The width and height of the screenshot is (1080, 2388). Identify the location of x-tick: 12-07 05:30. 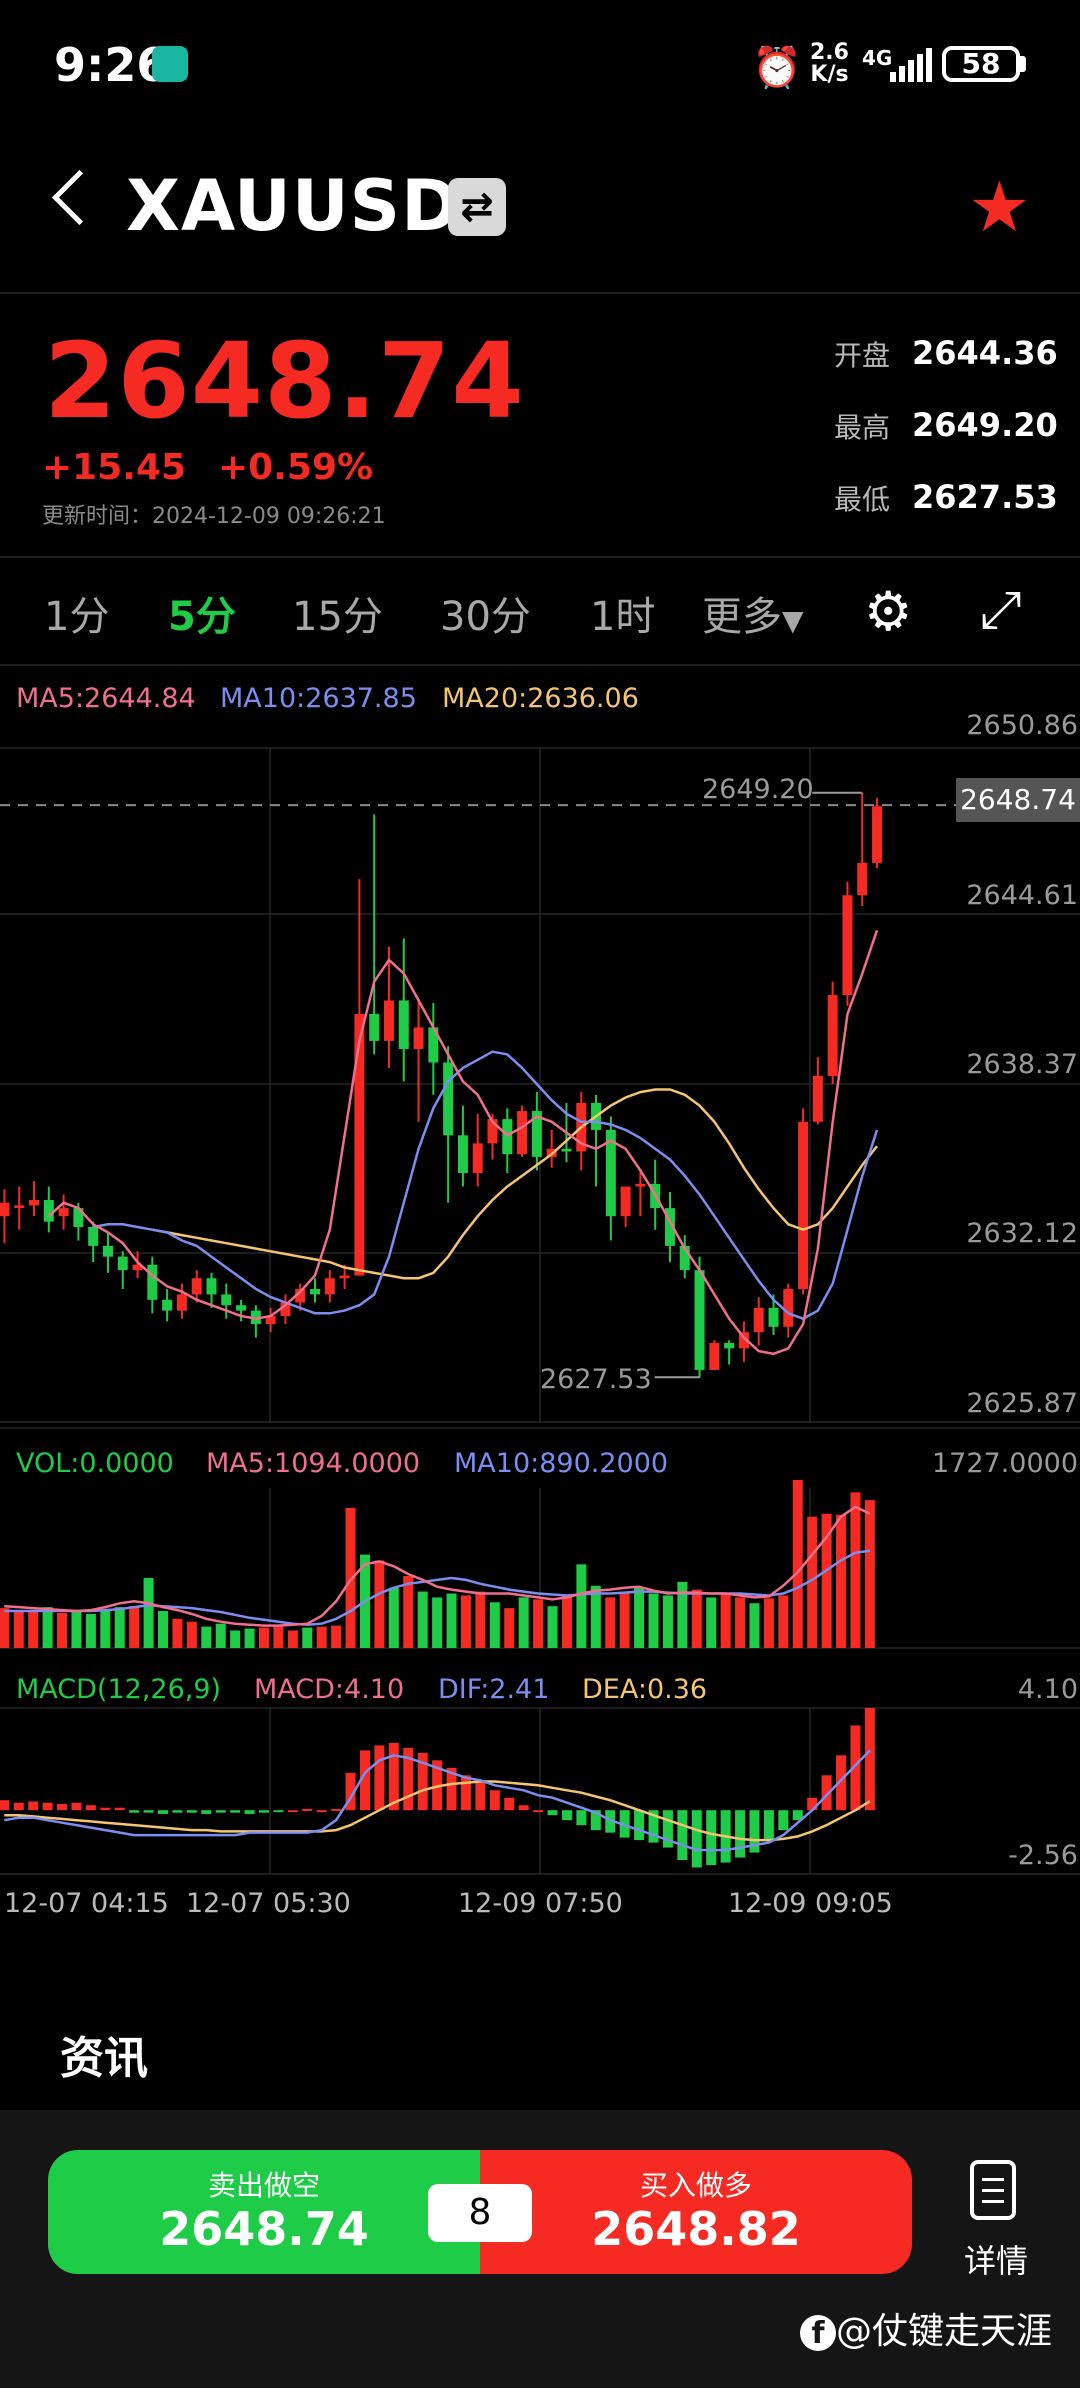
(268, 1903).